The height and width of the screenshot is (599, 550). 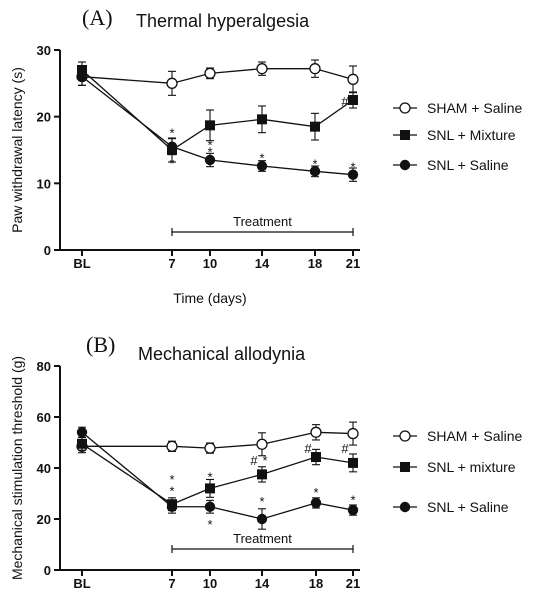 I want to click on y-axis-title: Mechanical stimulation threshold (g), so click(x=17, y=468).